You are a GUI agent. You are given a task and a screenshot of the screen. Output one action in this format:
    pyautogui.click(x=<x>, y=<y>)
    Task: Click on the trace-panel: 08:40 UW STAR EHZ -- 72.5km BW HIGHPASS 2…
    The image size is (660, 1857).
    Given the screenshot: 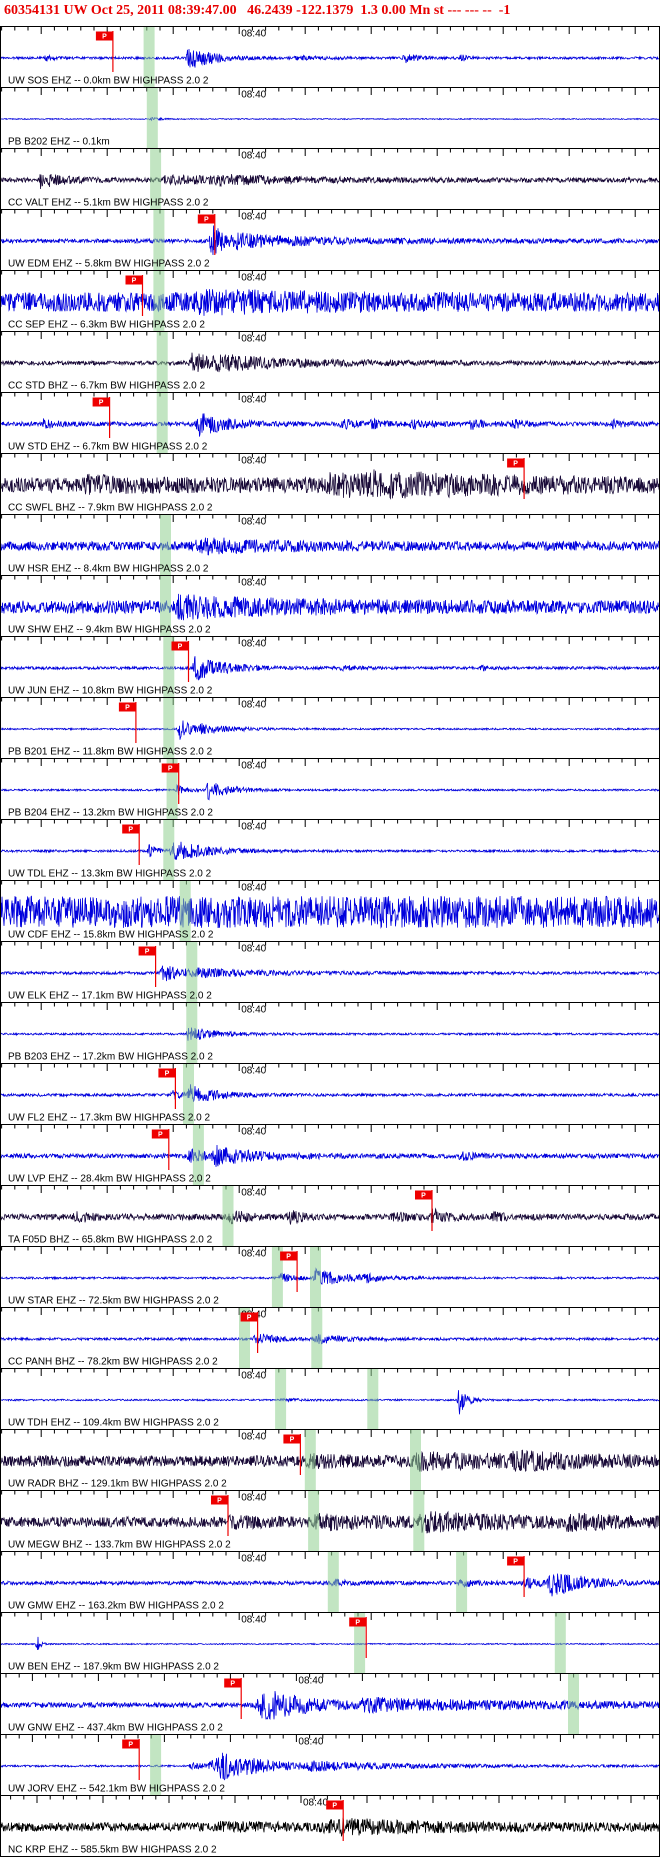 What is the action you would take?
    pyautogui.click(x=330, y=1276)
    